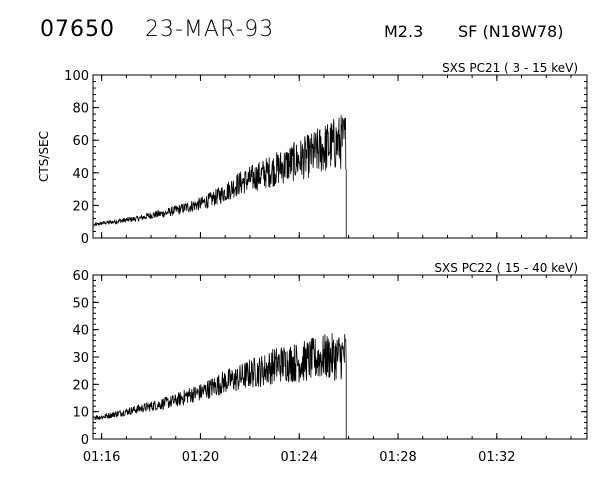 This screenshot has width=600, height=480. What do you see at coordinates (80, 413) in the screenshot?
I see `y-tick-label: 10` at bounding box center [80, 413].